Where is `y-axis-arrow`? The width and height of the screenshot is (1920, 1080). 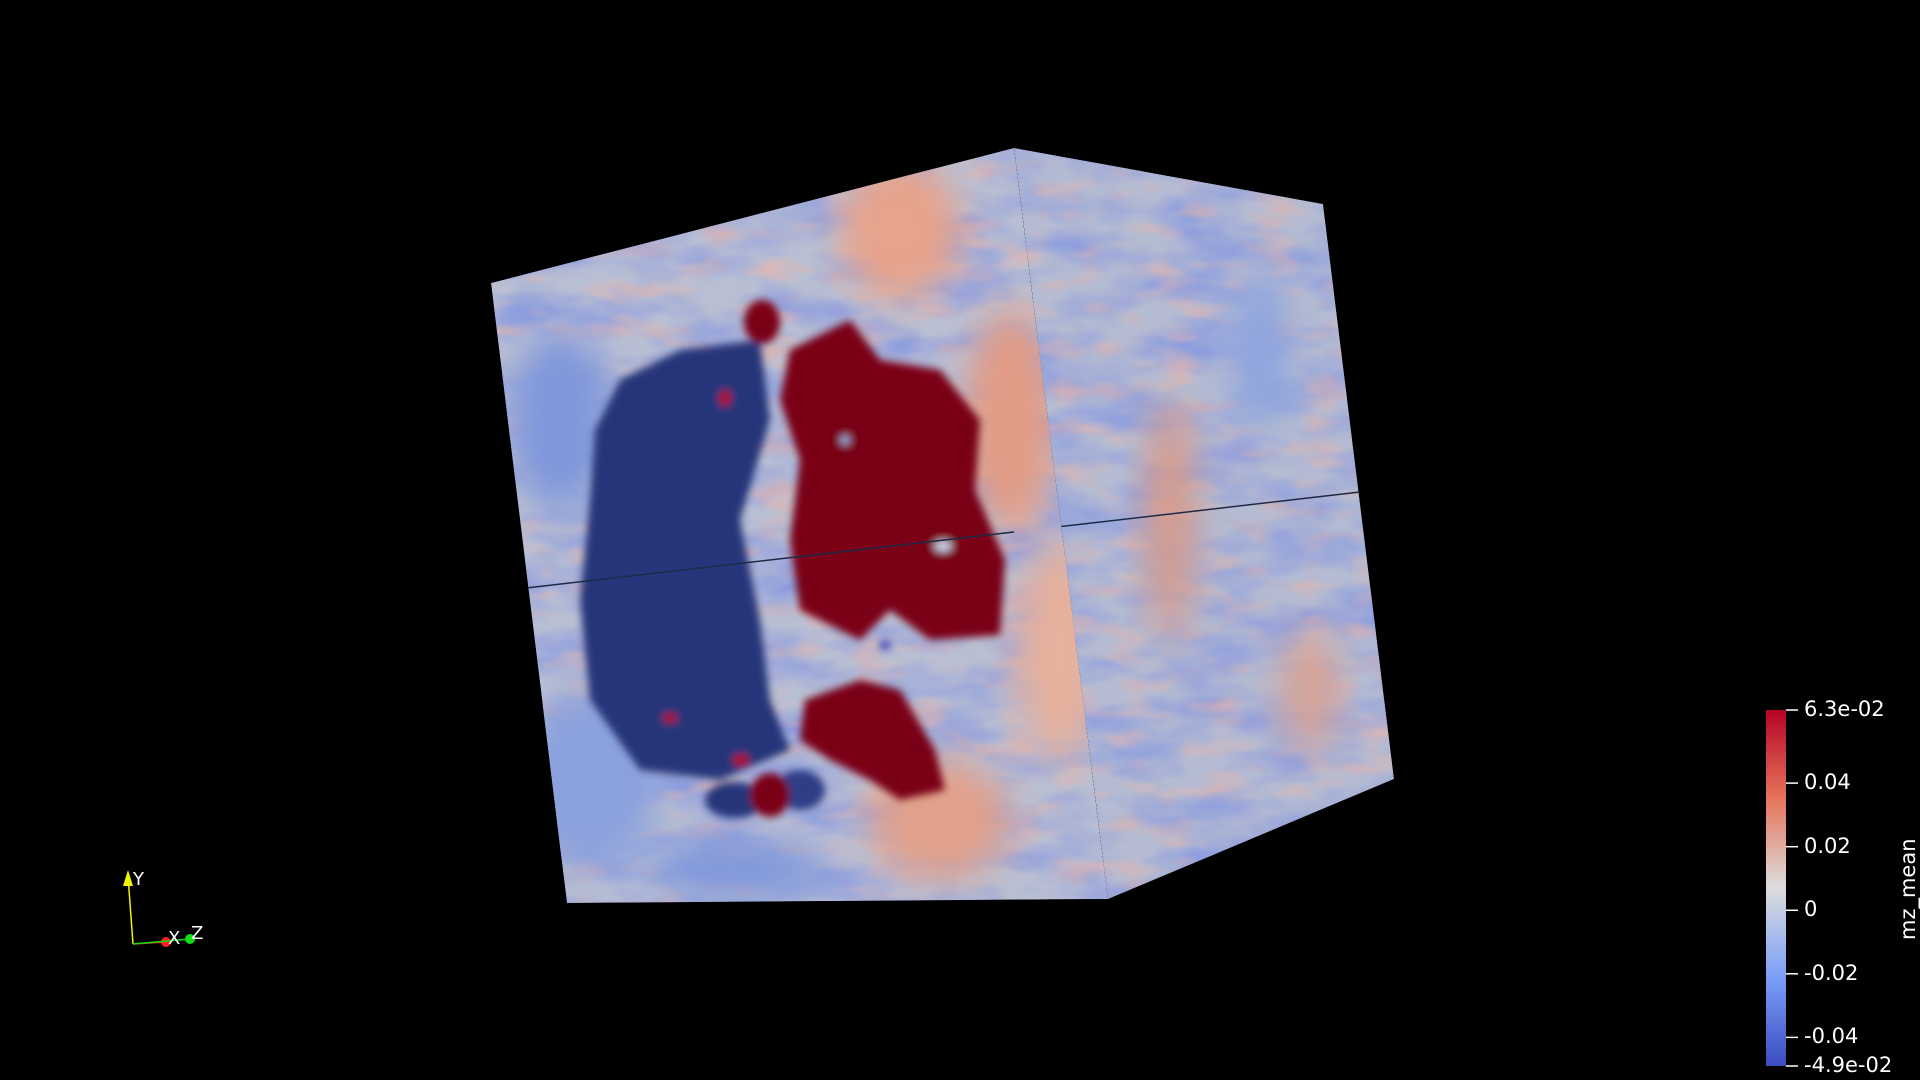 y-axis-arrow is located at coordinates (128, 878).